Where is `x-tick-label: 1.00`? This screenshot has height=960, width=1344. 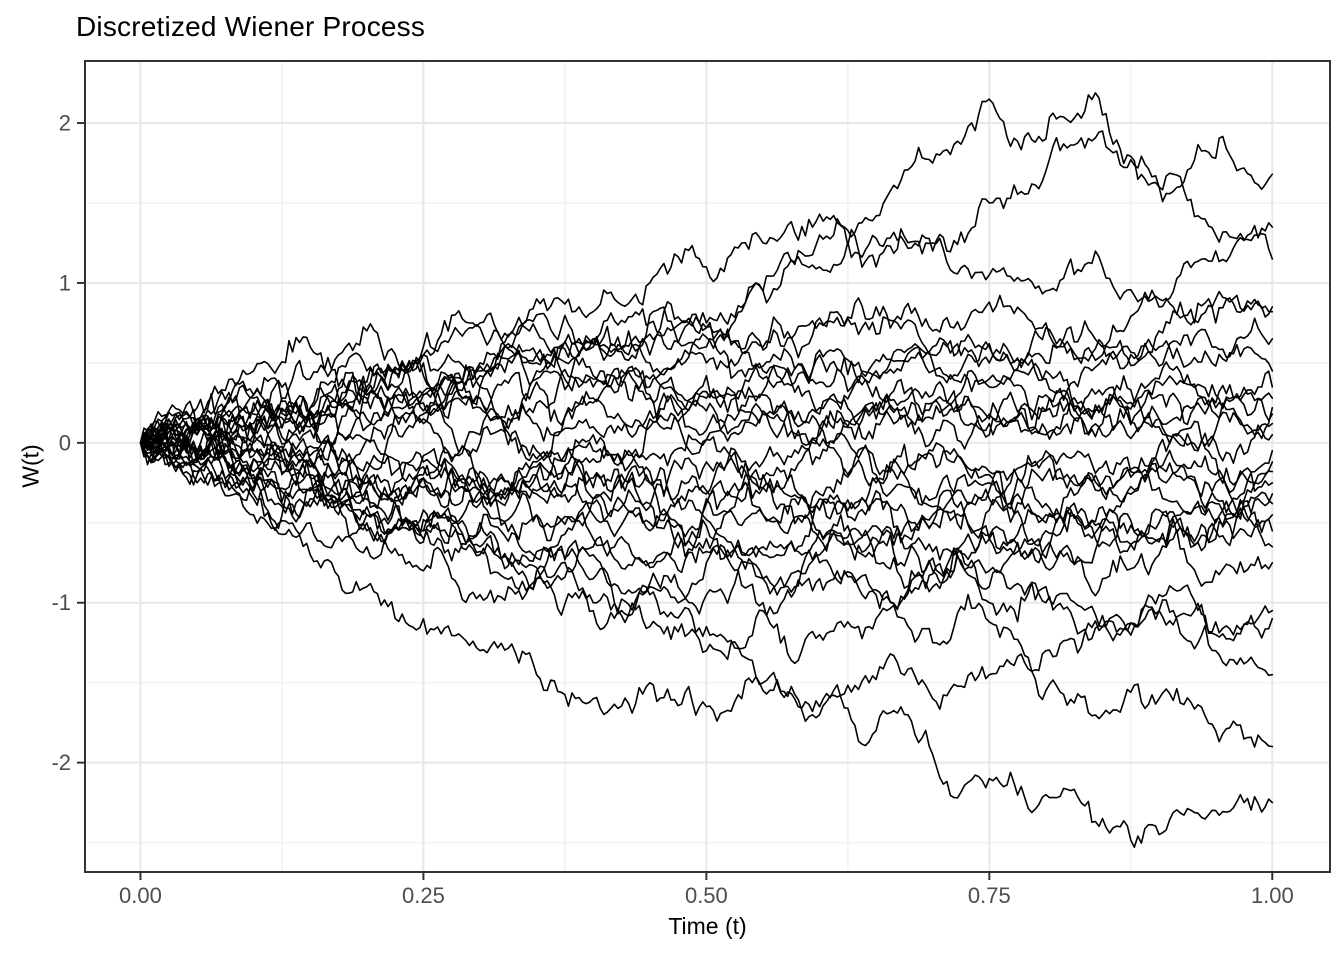
x-tick-label: 1.00 is located at coordinates (1272, 895).